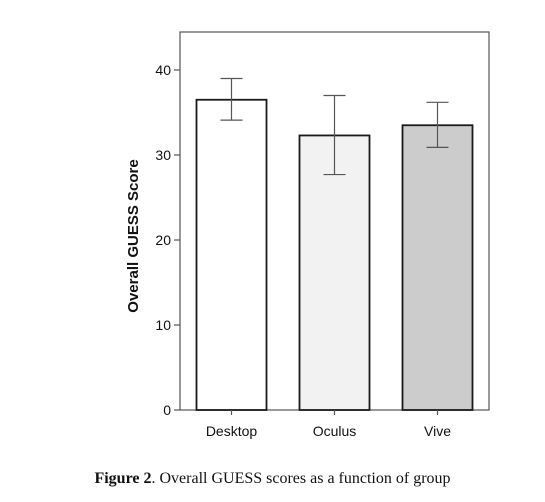 The width and height of the screenshot is (545, 502). Describe the element at coordinates (167, 410) in the screenshot. I see `y-tick-label: 0` at that location.